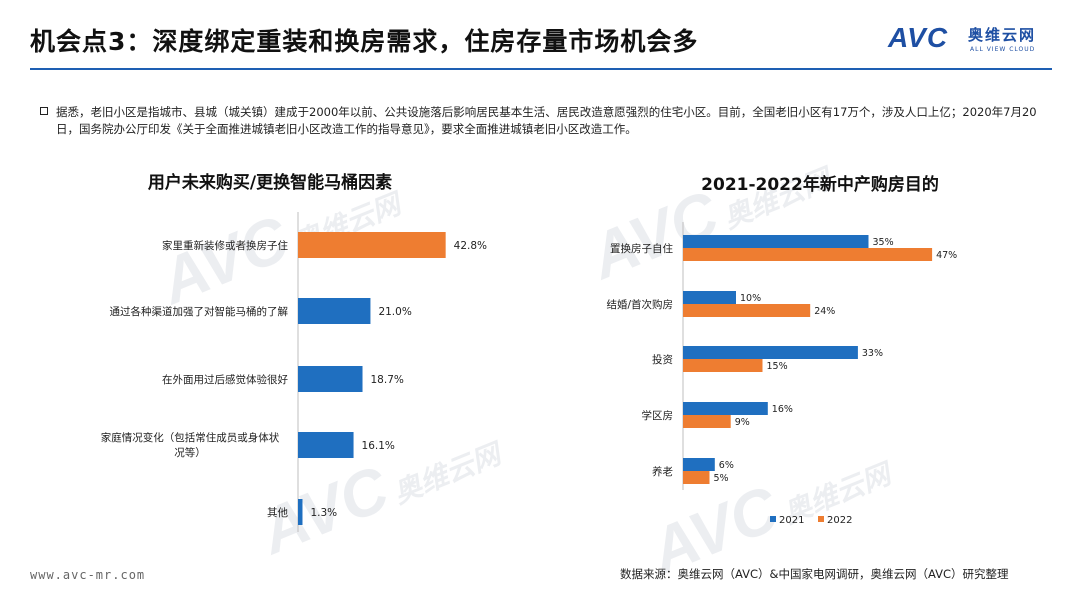 Image resolution: width=1080 pixels, height=608 pixels. I want to click on data-label-3: 18.7%, so click(387, 380).